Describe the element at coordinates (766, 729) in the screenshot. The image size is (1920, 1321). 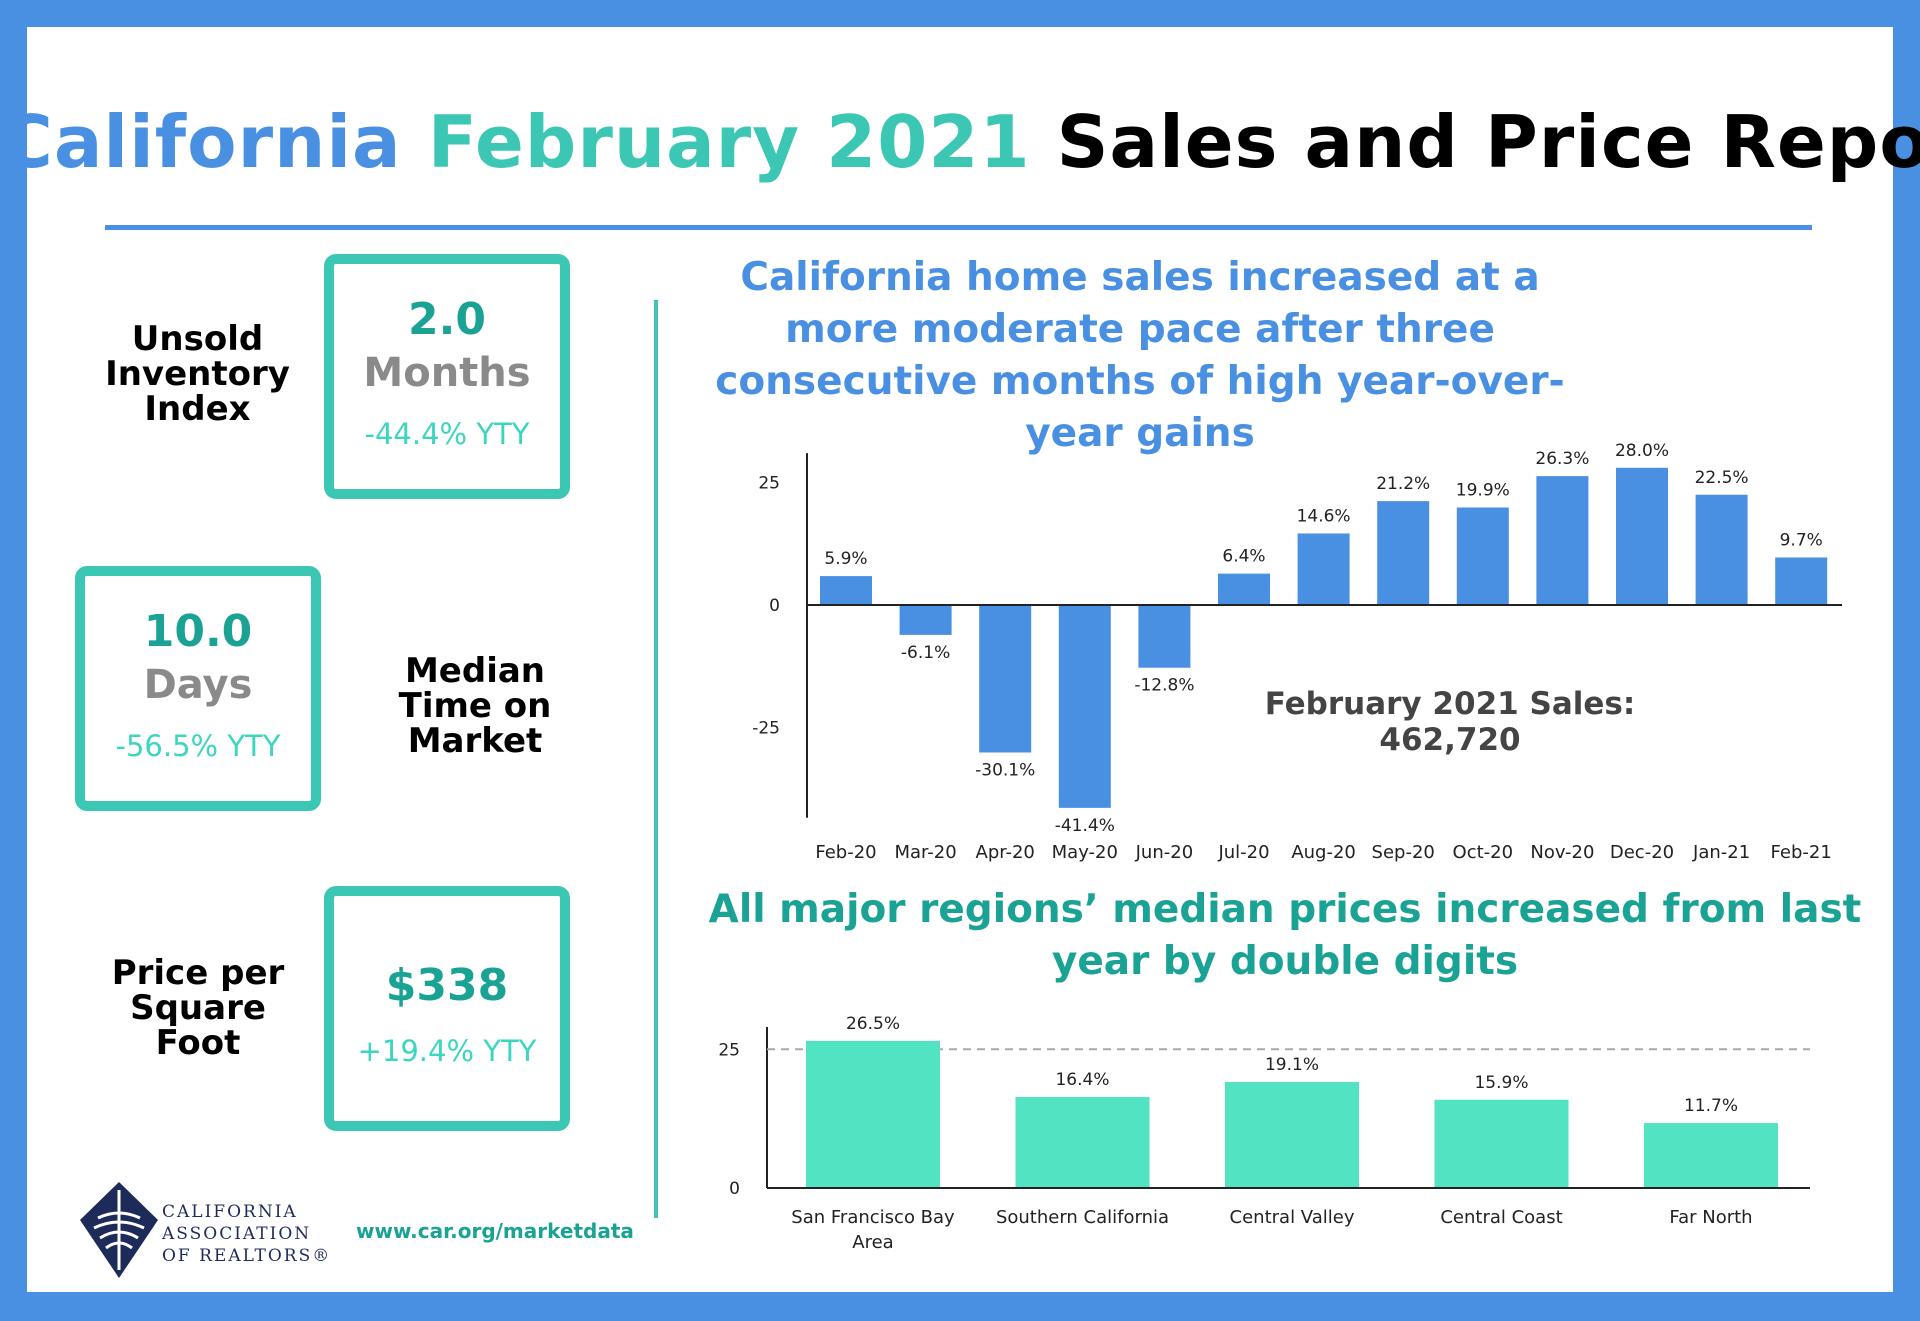
I see `y-tick-label: -25` at that location.